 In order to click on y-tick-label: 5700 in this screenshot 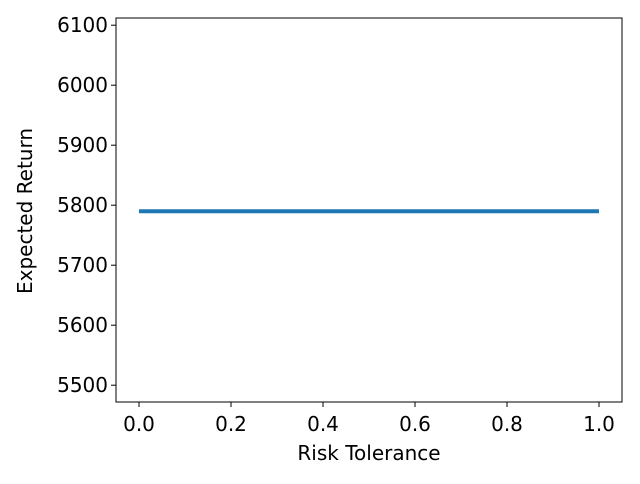, I will do `click(82, 265)`.